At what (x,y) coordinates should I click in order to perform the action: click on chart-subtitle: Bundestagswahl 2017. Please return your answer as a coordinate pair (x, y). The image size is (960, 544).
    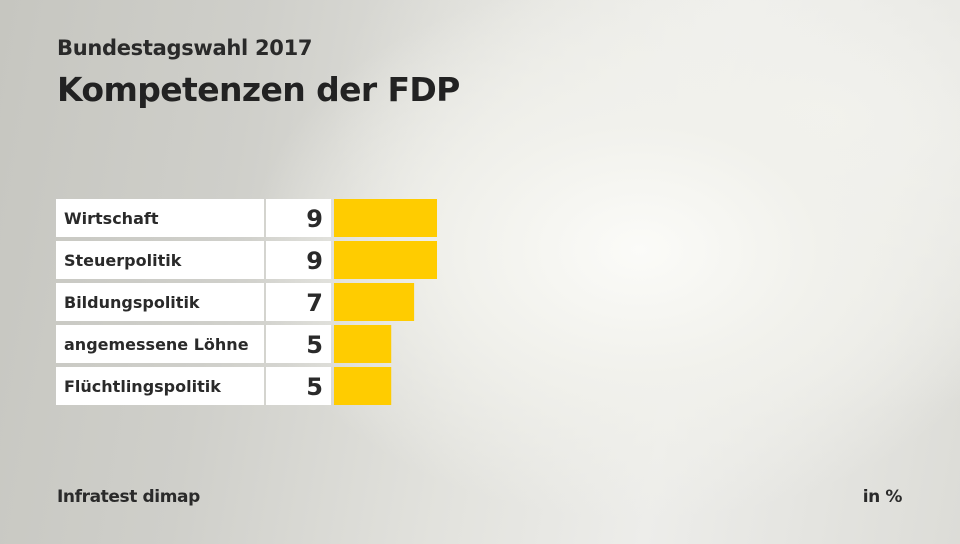
    Looking at the image, I should click on (185, 48).